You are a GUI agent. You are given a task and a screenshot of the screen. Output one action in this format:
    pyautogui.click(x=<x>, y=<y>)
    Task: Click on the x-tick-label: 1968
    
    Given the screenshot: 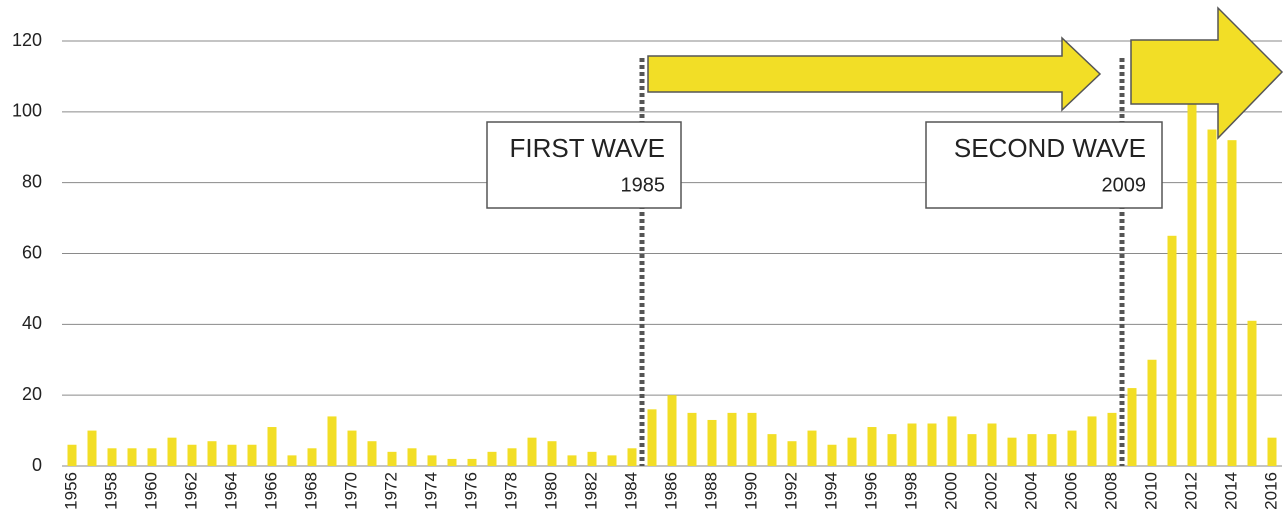 What is the action you would take?
    pyautogui.click(x=310, y=491)
    